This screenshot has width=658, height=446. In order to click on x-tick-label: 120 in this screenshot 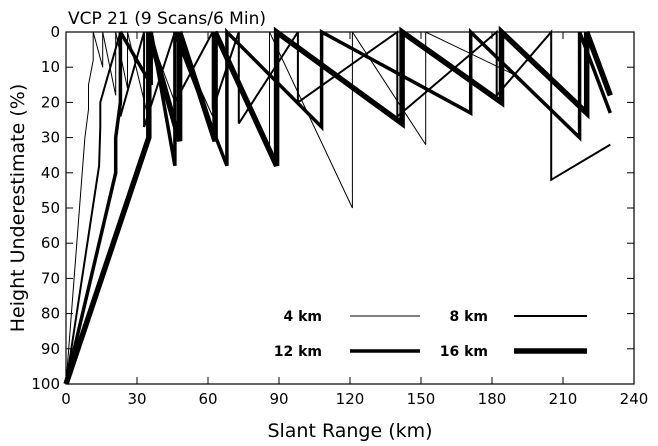, I will do `click(350, 399)`.